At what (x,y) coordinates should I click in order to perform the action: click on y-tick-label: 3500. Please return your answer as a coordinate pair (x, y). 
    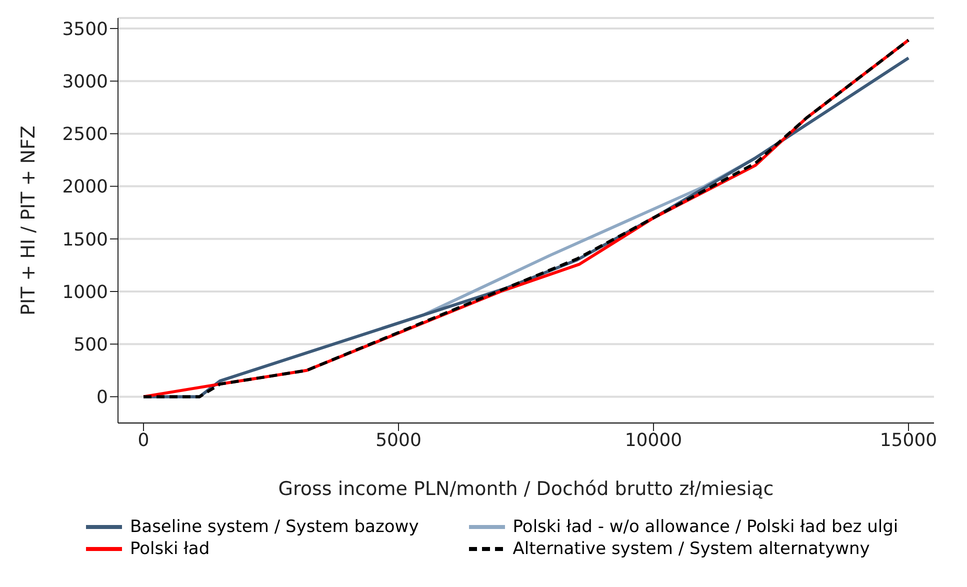
    Looking at the image, I should click on (85, 29).